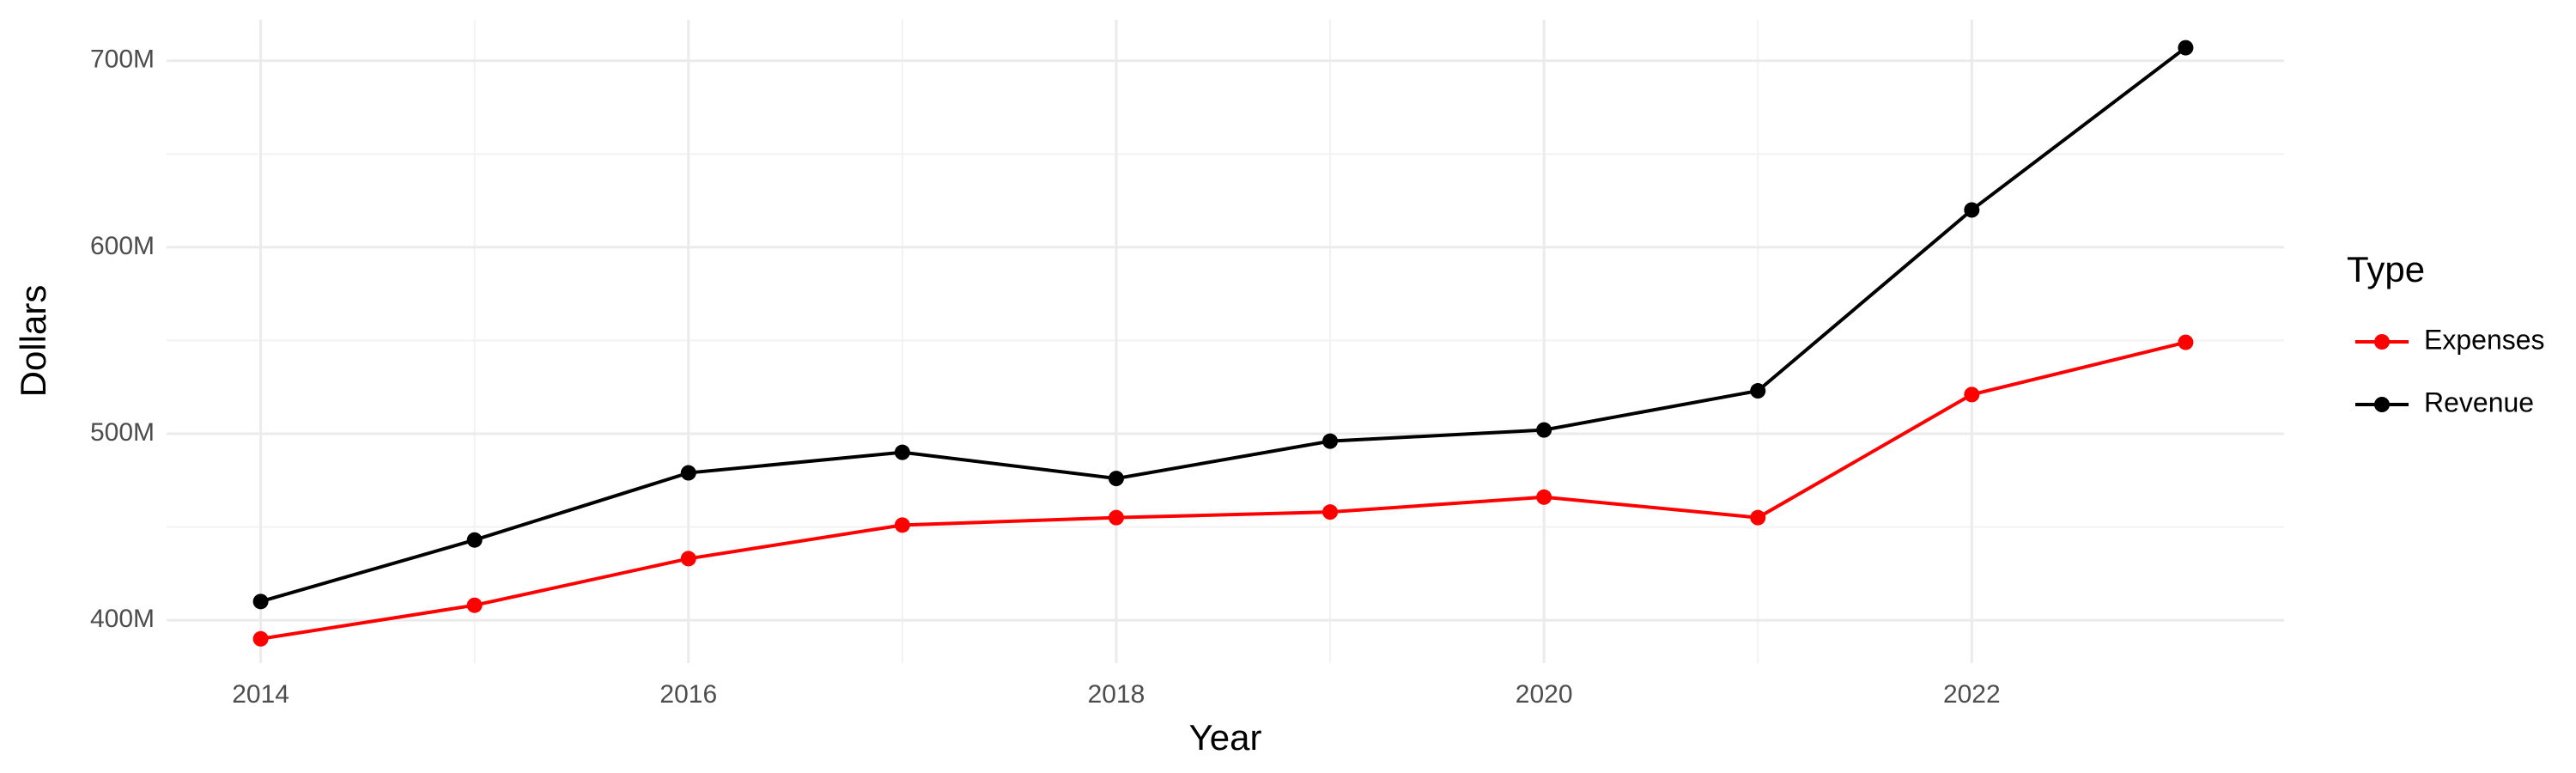 The image size is (2576, 773). What do you see at coordinates (260, 694) in the screenshot?
I see `x-tick-label: 2014` at bounding box center [260, 694].